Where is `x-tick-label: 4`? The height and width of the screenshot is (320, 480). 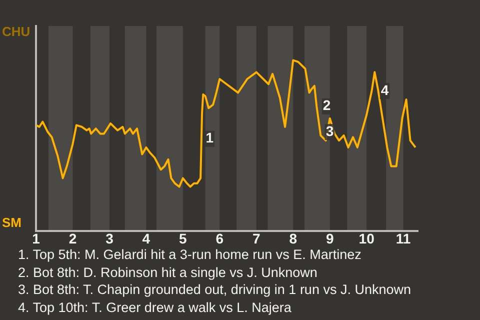 x-tick-label: 4 is located at coordinates (146, 238).